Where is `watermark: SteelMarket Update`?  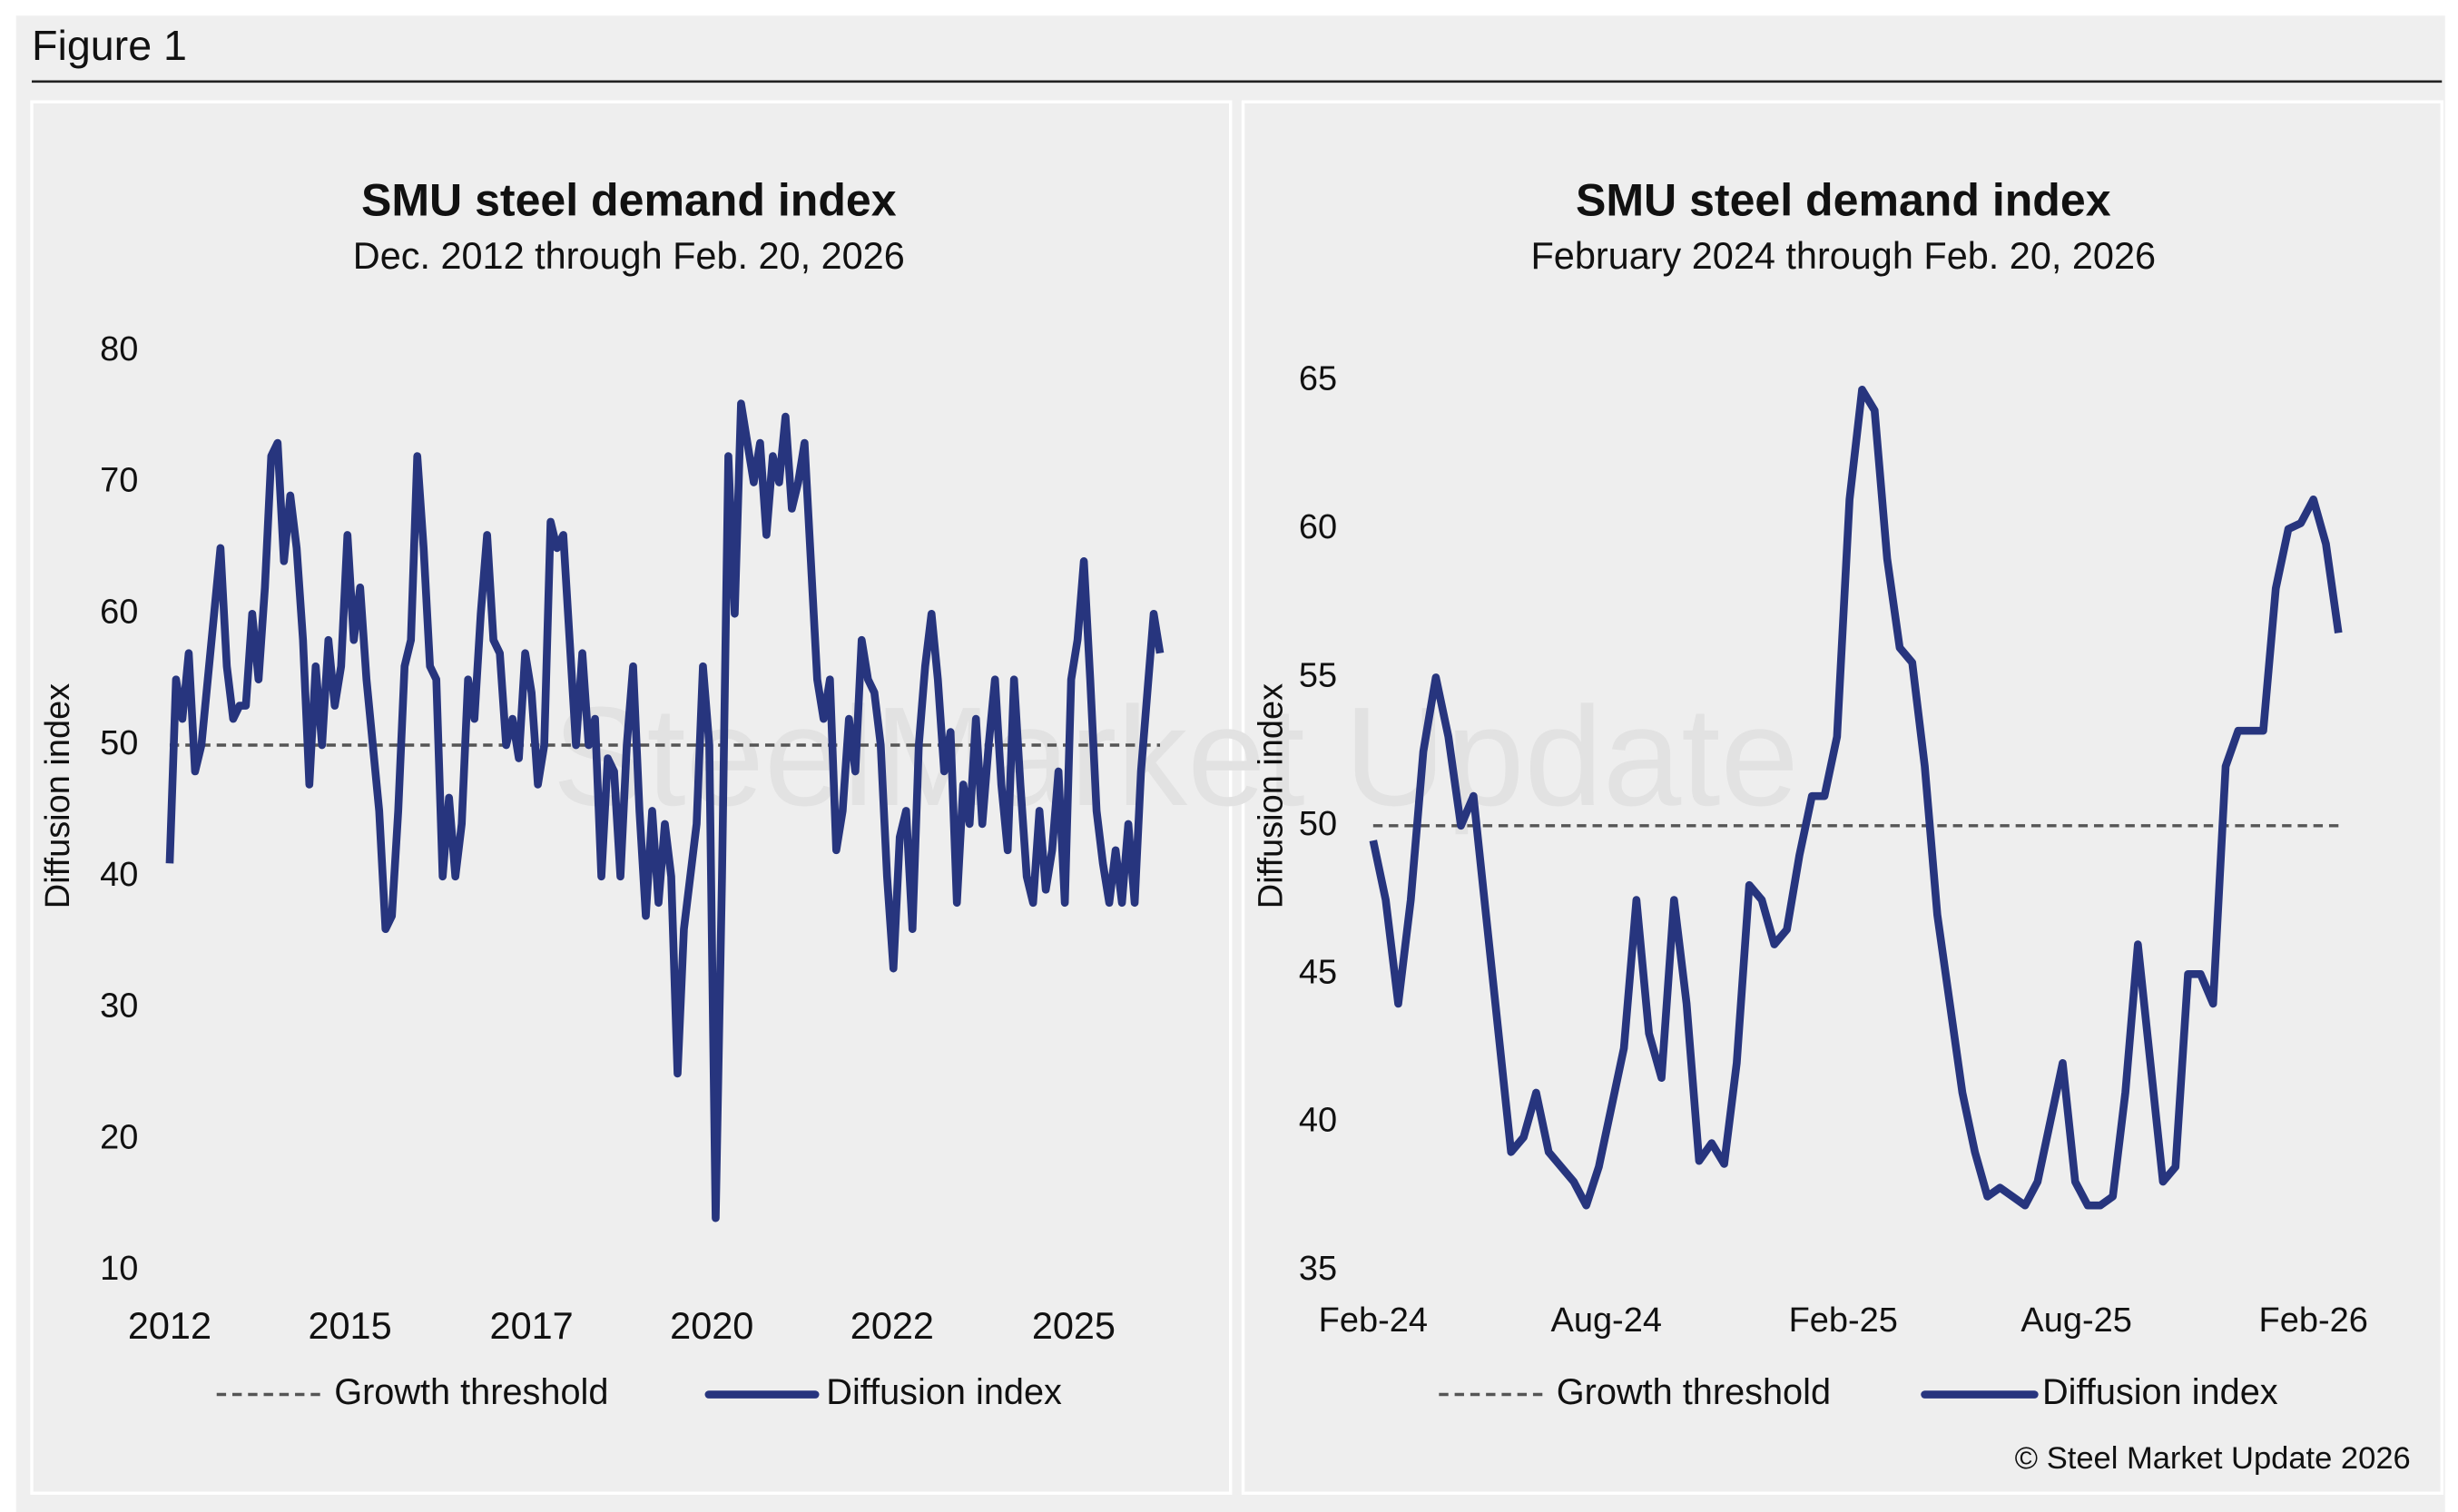 watermark: SteelMarket Update is located at coordinates (1176, 756).